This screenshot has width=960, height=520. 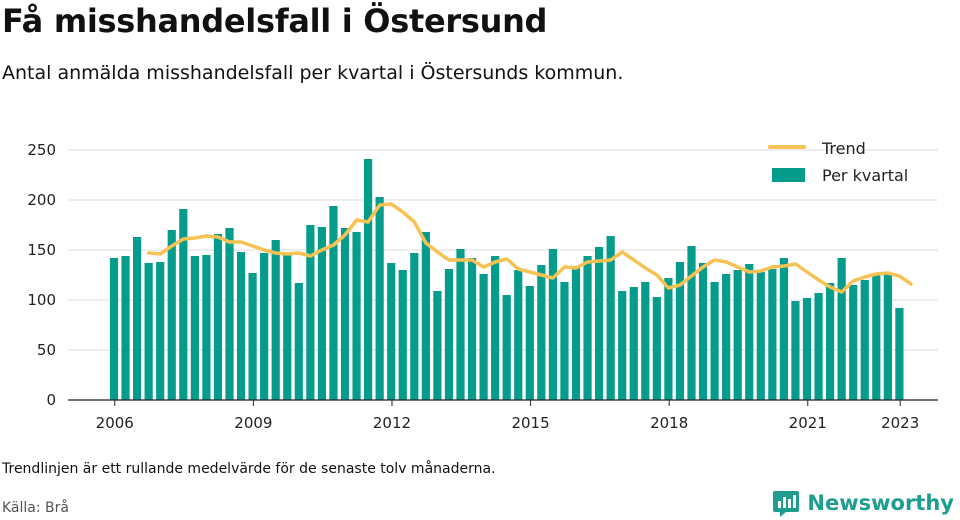 What do you see at coordinates (880, 503) in the screenshot?
I see `brand-name: Newsworthy` at bounding box center [880, 503].